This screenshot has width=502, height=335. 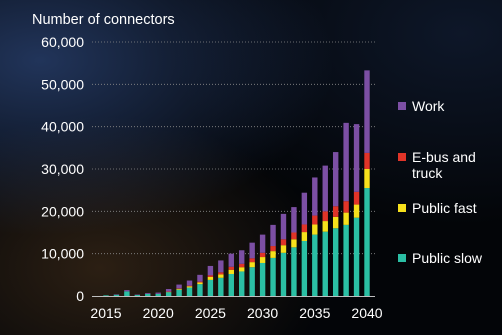 What do you see at coordinates (158, 313) in the screenshot?
I see `x-tick-label: 2020` at bounding box center [158, 313].